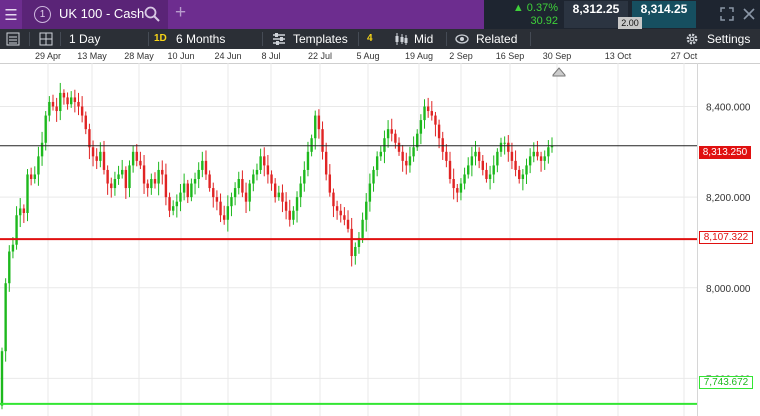 The height and width of the screenshot is (416, 760). I want to click on layout-grid-icon, so click(46, 39).